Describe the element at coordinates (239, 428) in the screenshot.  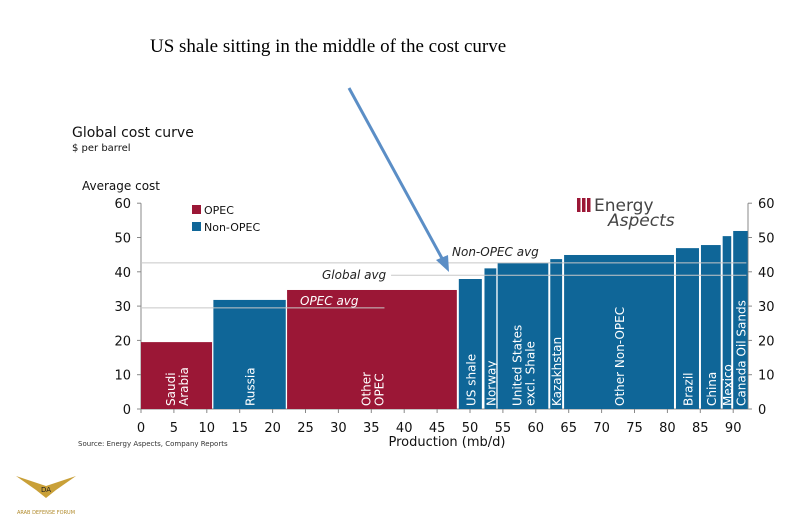
I see `x-tick-label: 15` at that location.